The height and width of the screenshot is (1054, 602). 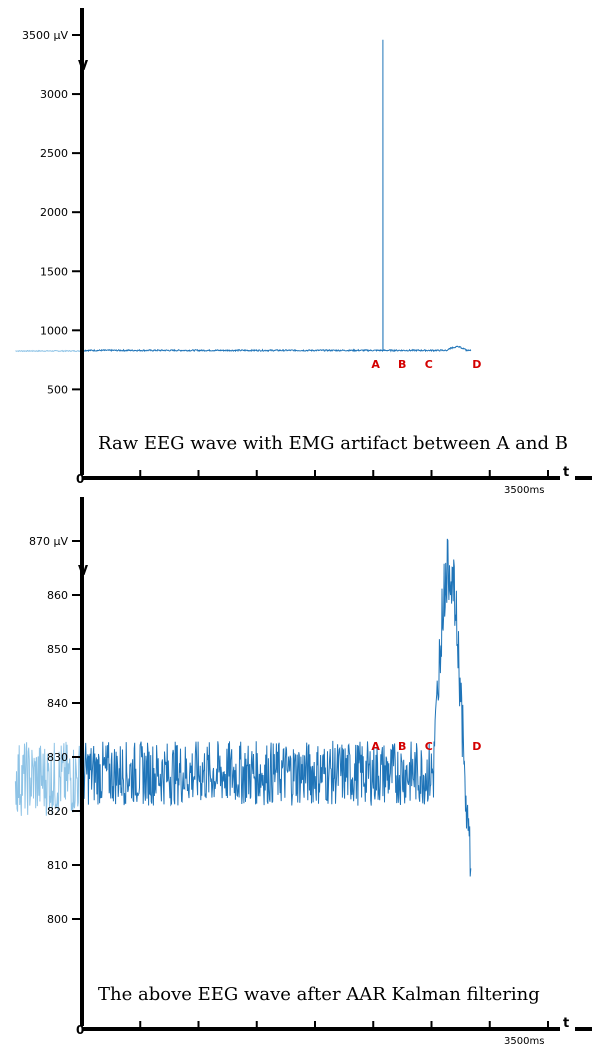 I want to click on y-tick-label: 840, so click(x=57, y=703).